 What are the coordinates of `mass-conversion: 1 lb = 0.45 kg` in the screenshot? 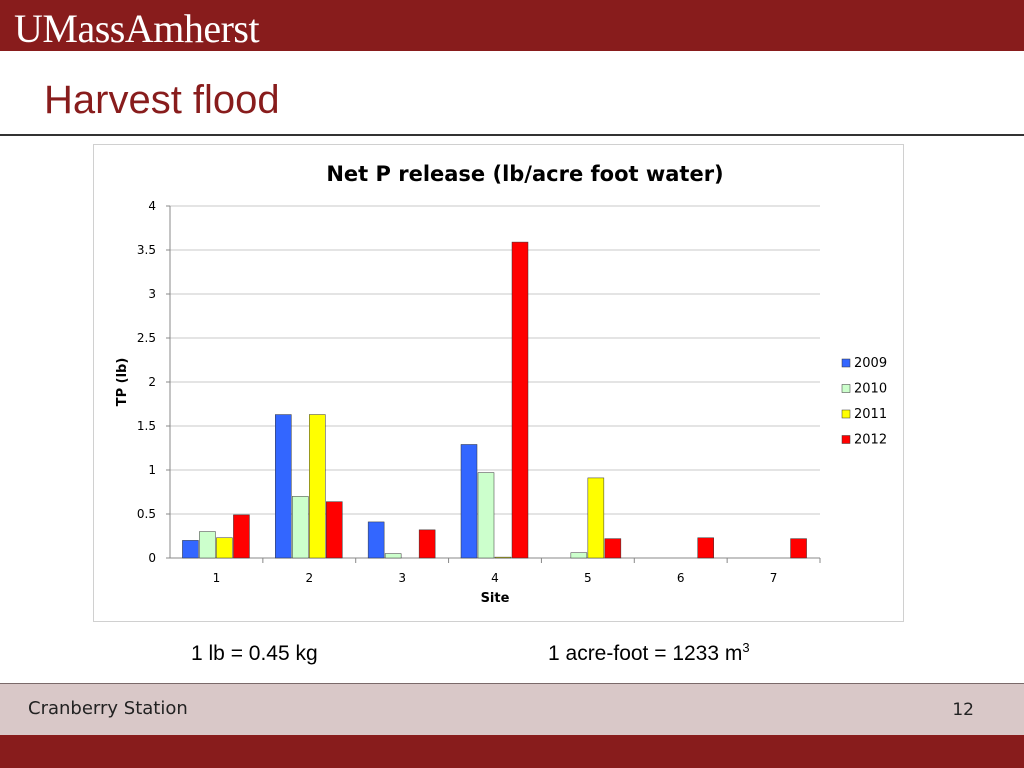 It's located at (254, 653).